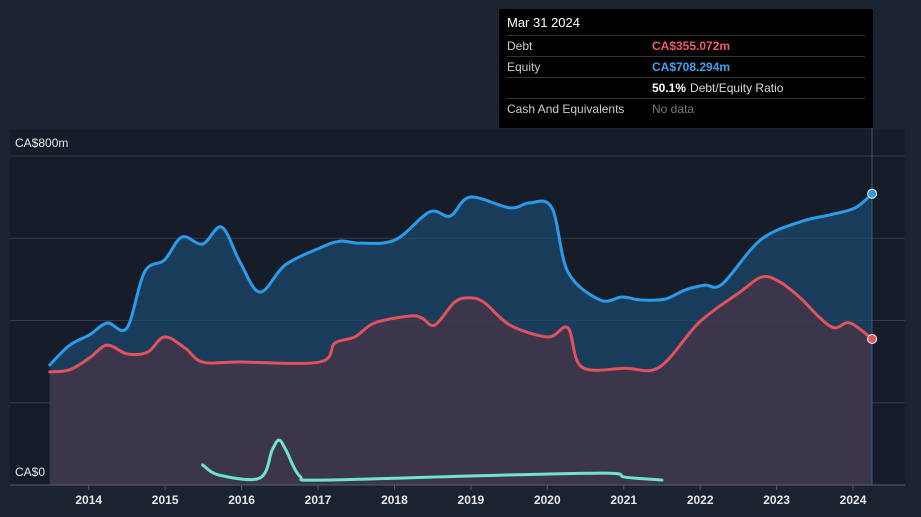 This screenshot has width=921, height=517. I want to click on tooltip-row: 50.1% Debt/Equity Ratio, so click(686, 88).